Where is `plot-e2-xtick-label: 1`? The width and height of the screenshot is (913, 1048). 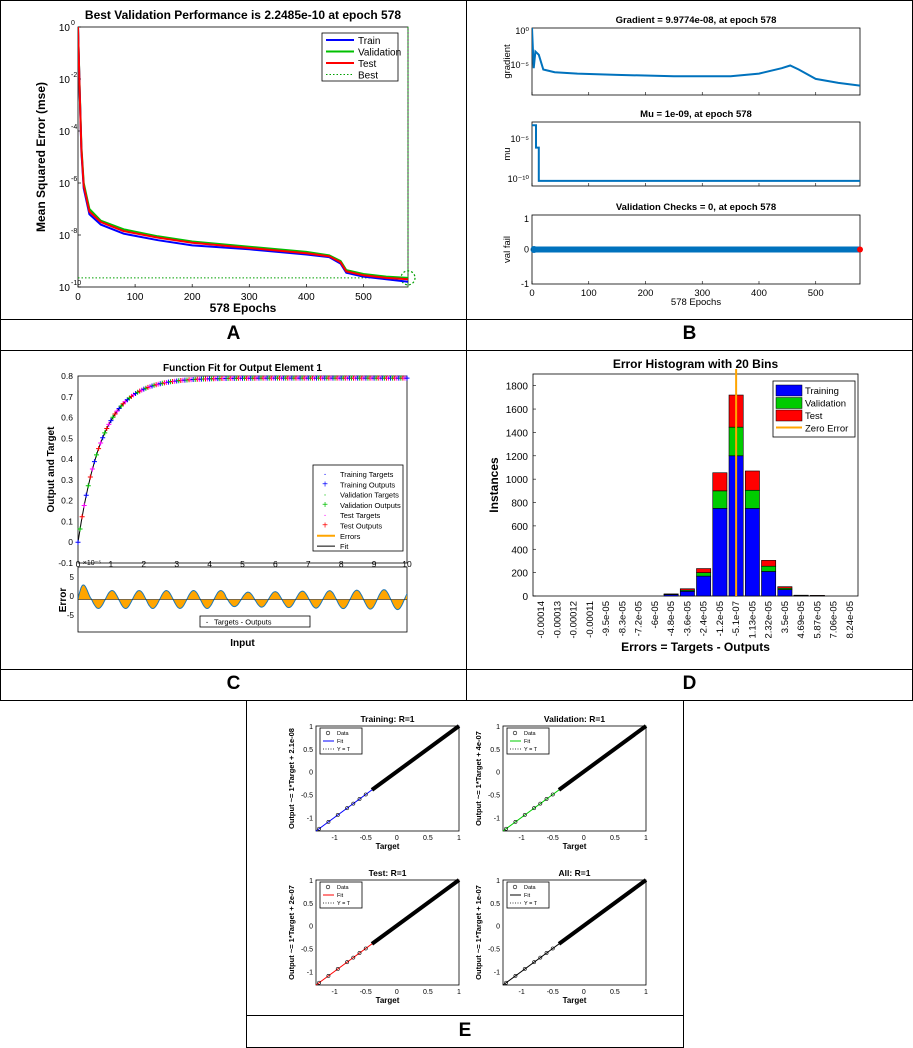 plot-e2-xtick-label: 1 is located at coordinates (646, 838).